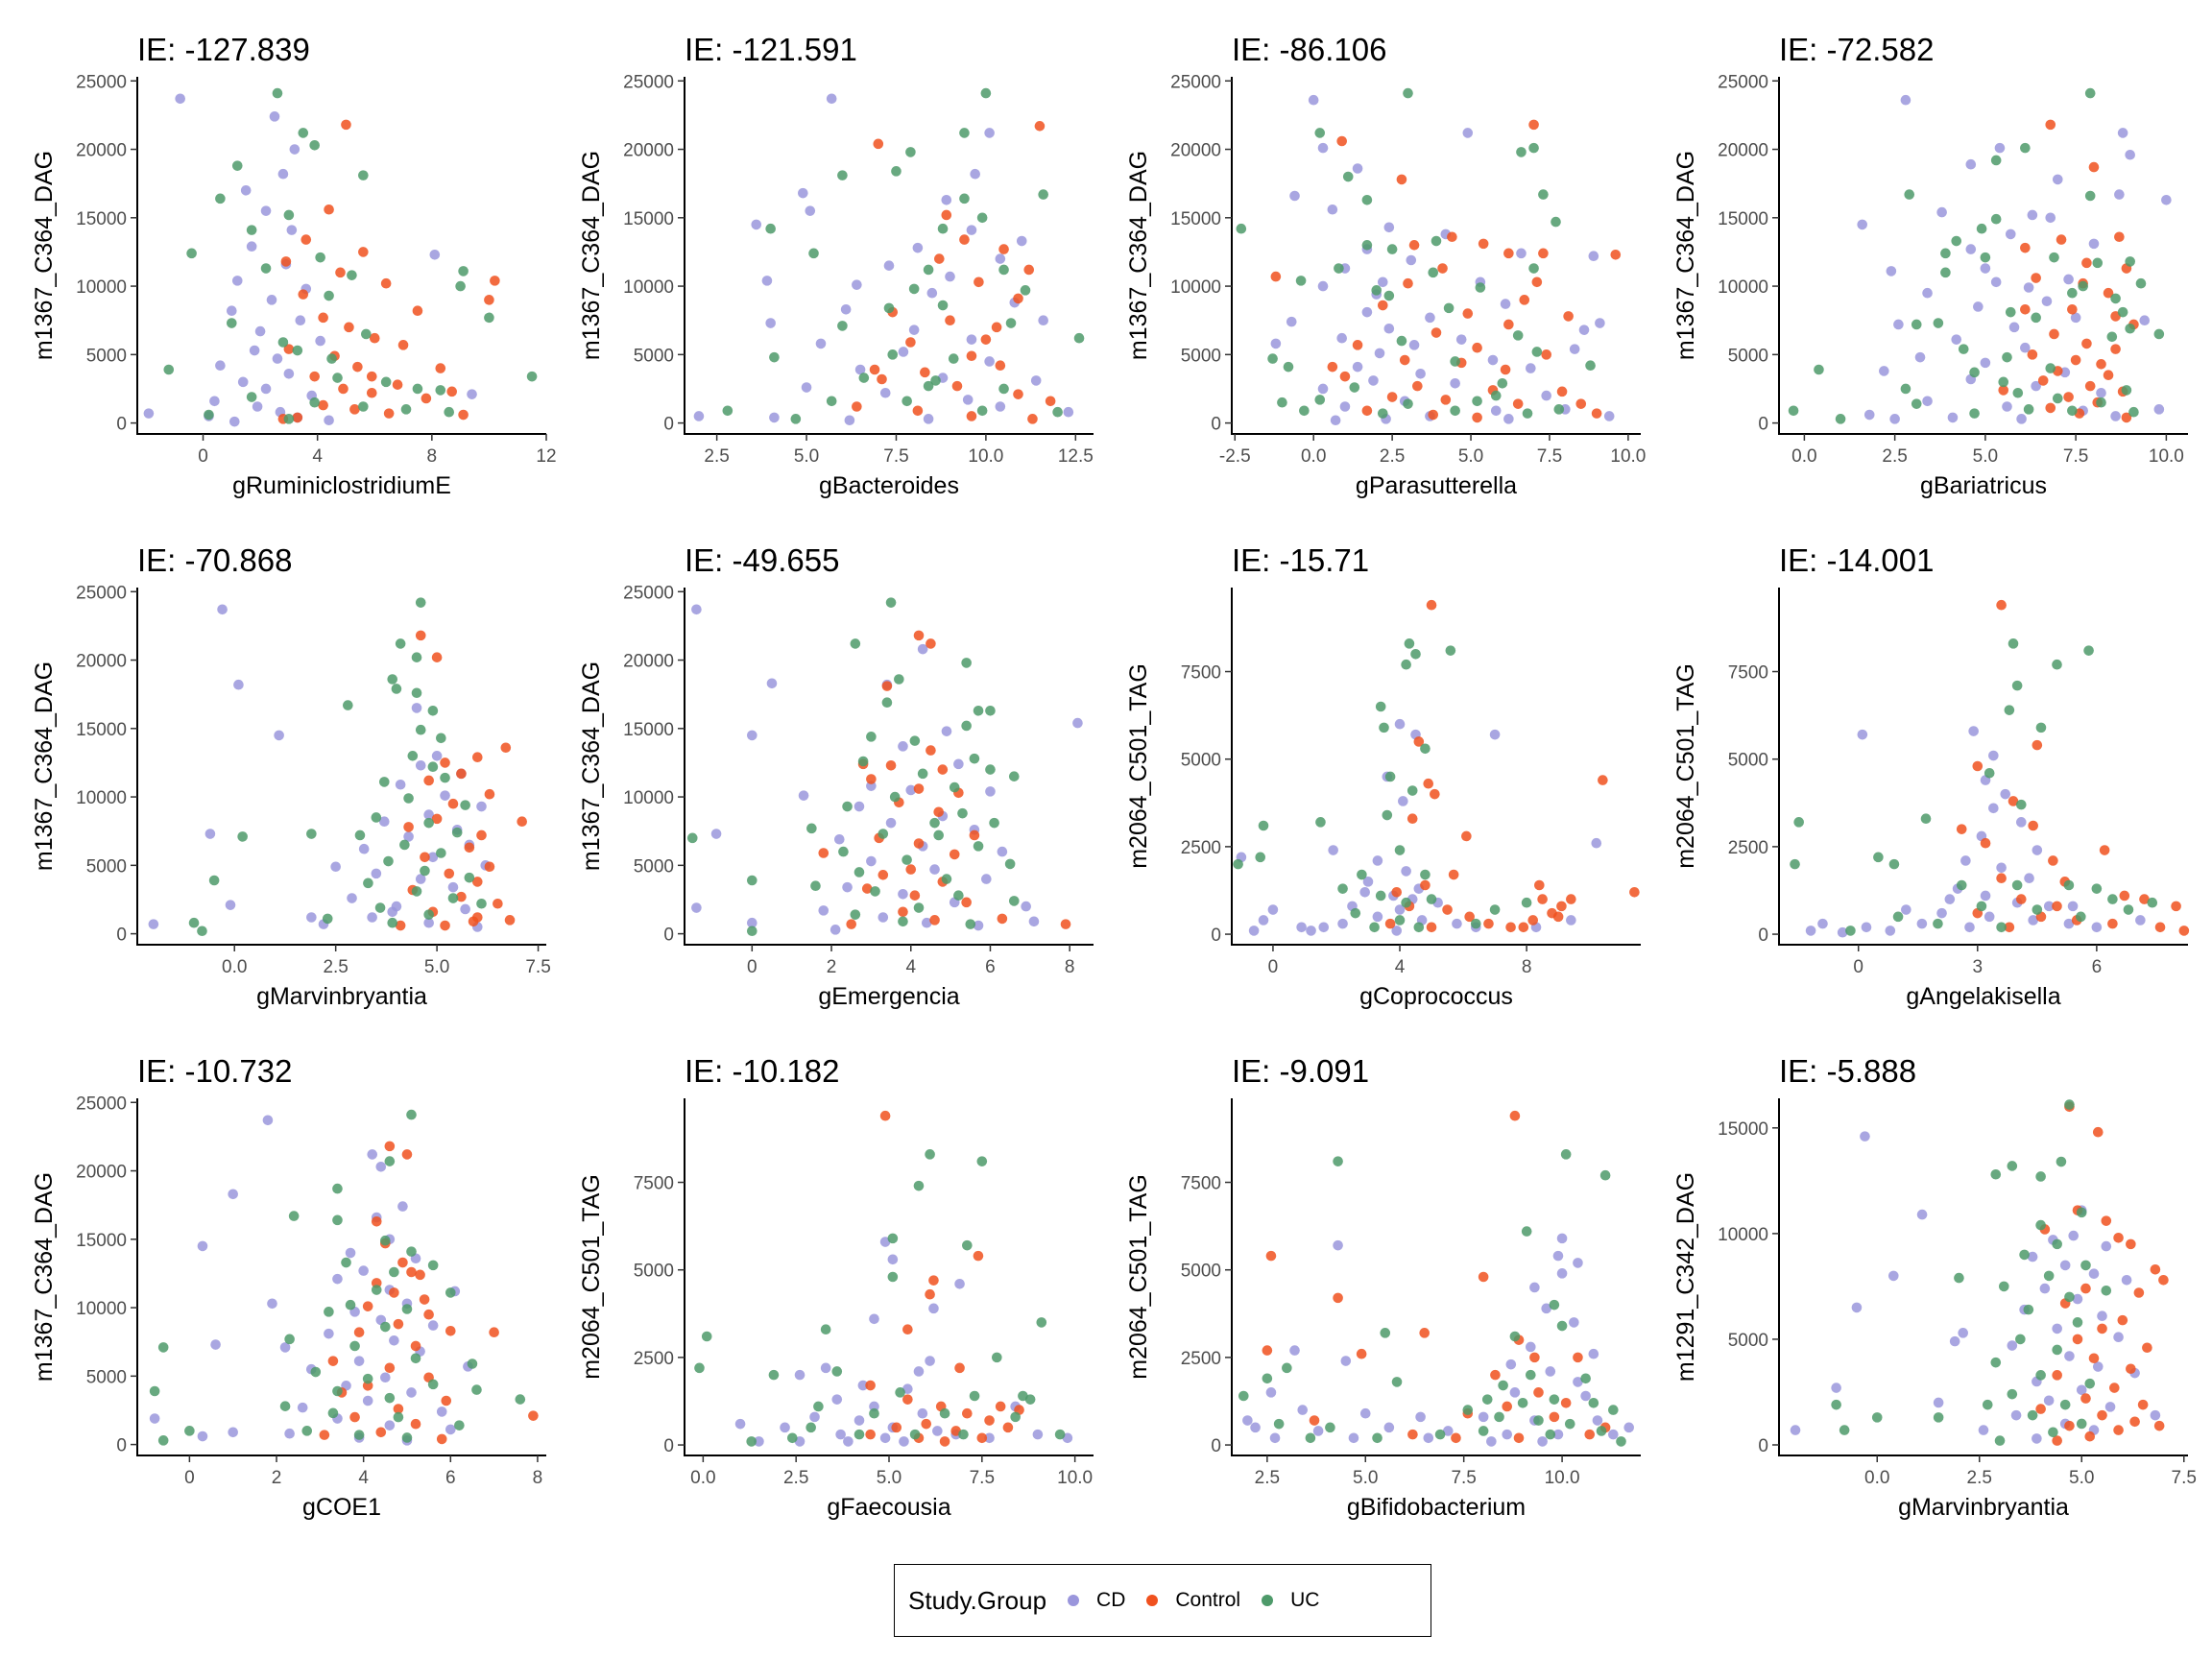 The image size is (2212, 1659). Describe the element at coordinates (1983, 997) in the screenshot. I see `x-axis-label: gAngelakisella` at that location.